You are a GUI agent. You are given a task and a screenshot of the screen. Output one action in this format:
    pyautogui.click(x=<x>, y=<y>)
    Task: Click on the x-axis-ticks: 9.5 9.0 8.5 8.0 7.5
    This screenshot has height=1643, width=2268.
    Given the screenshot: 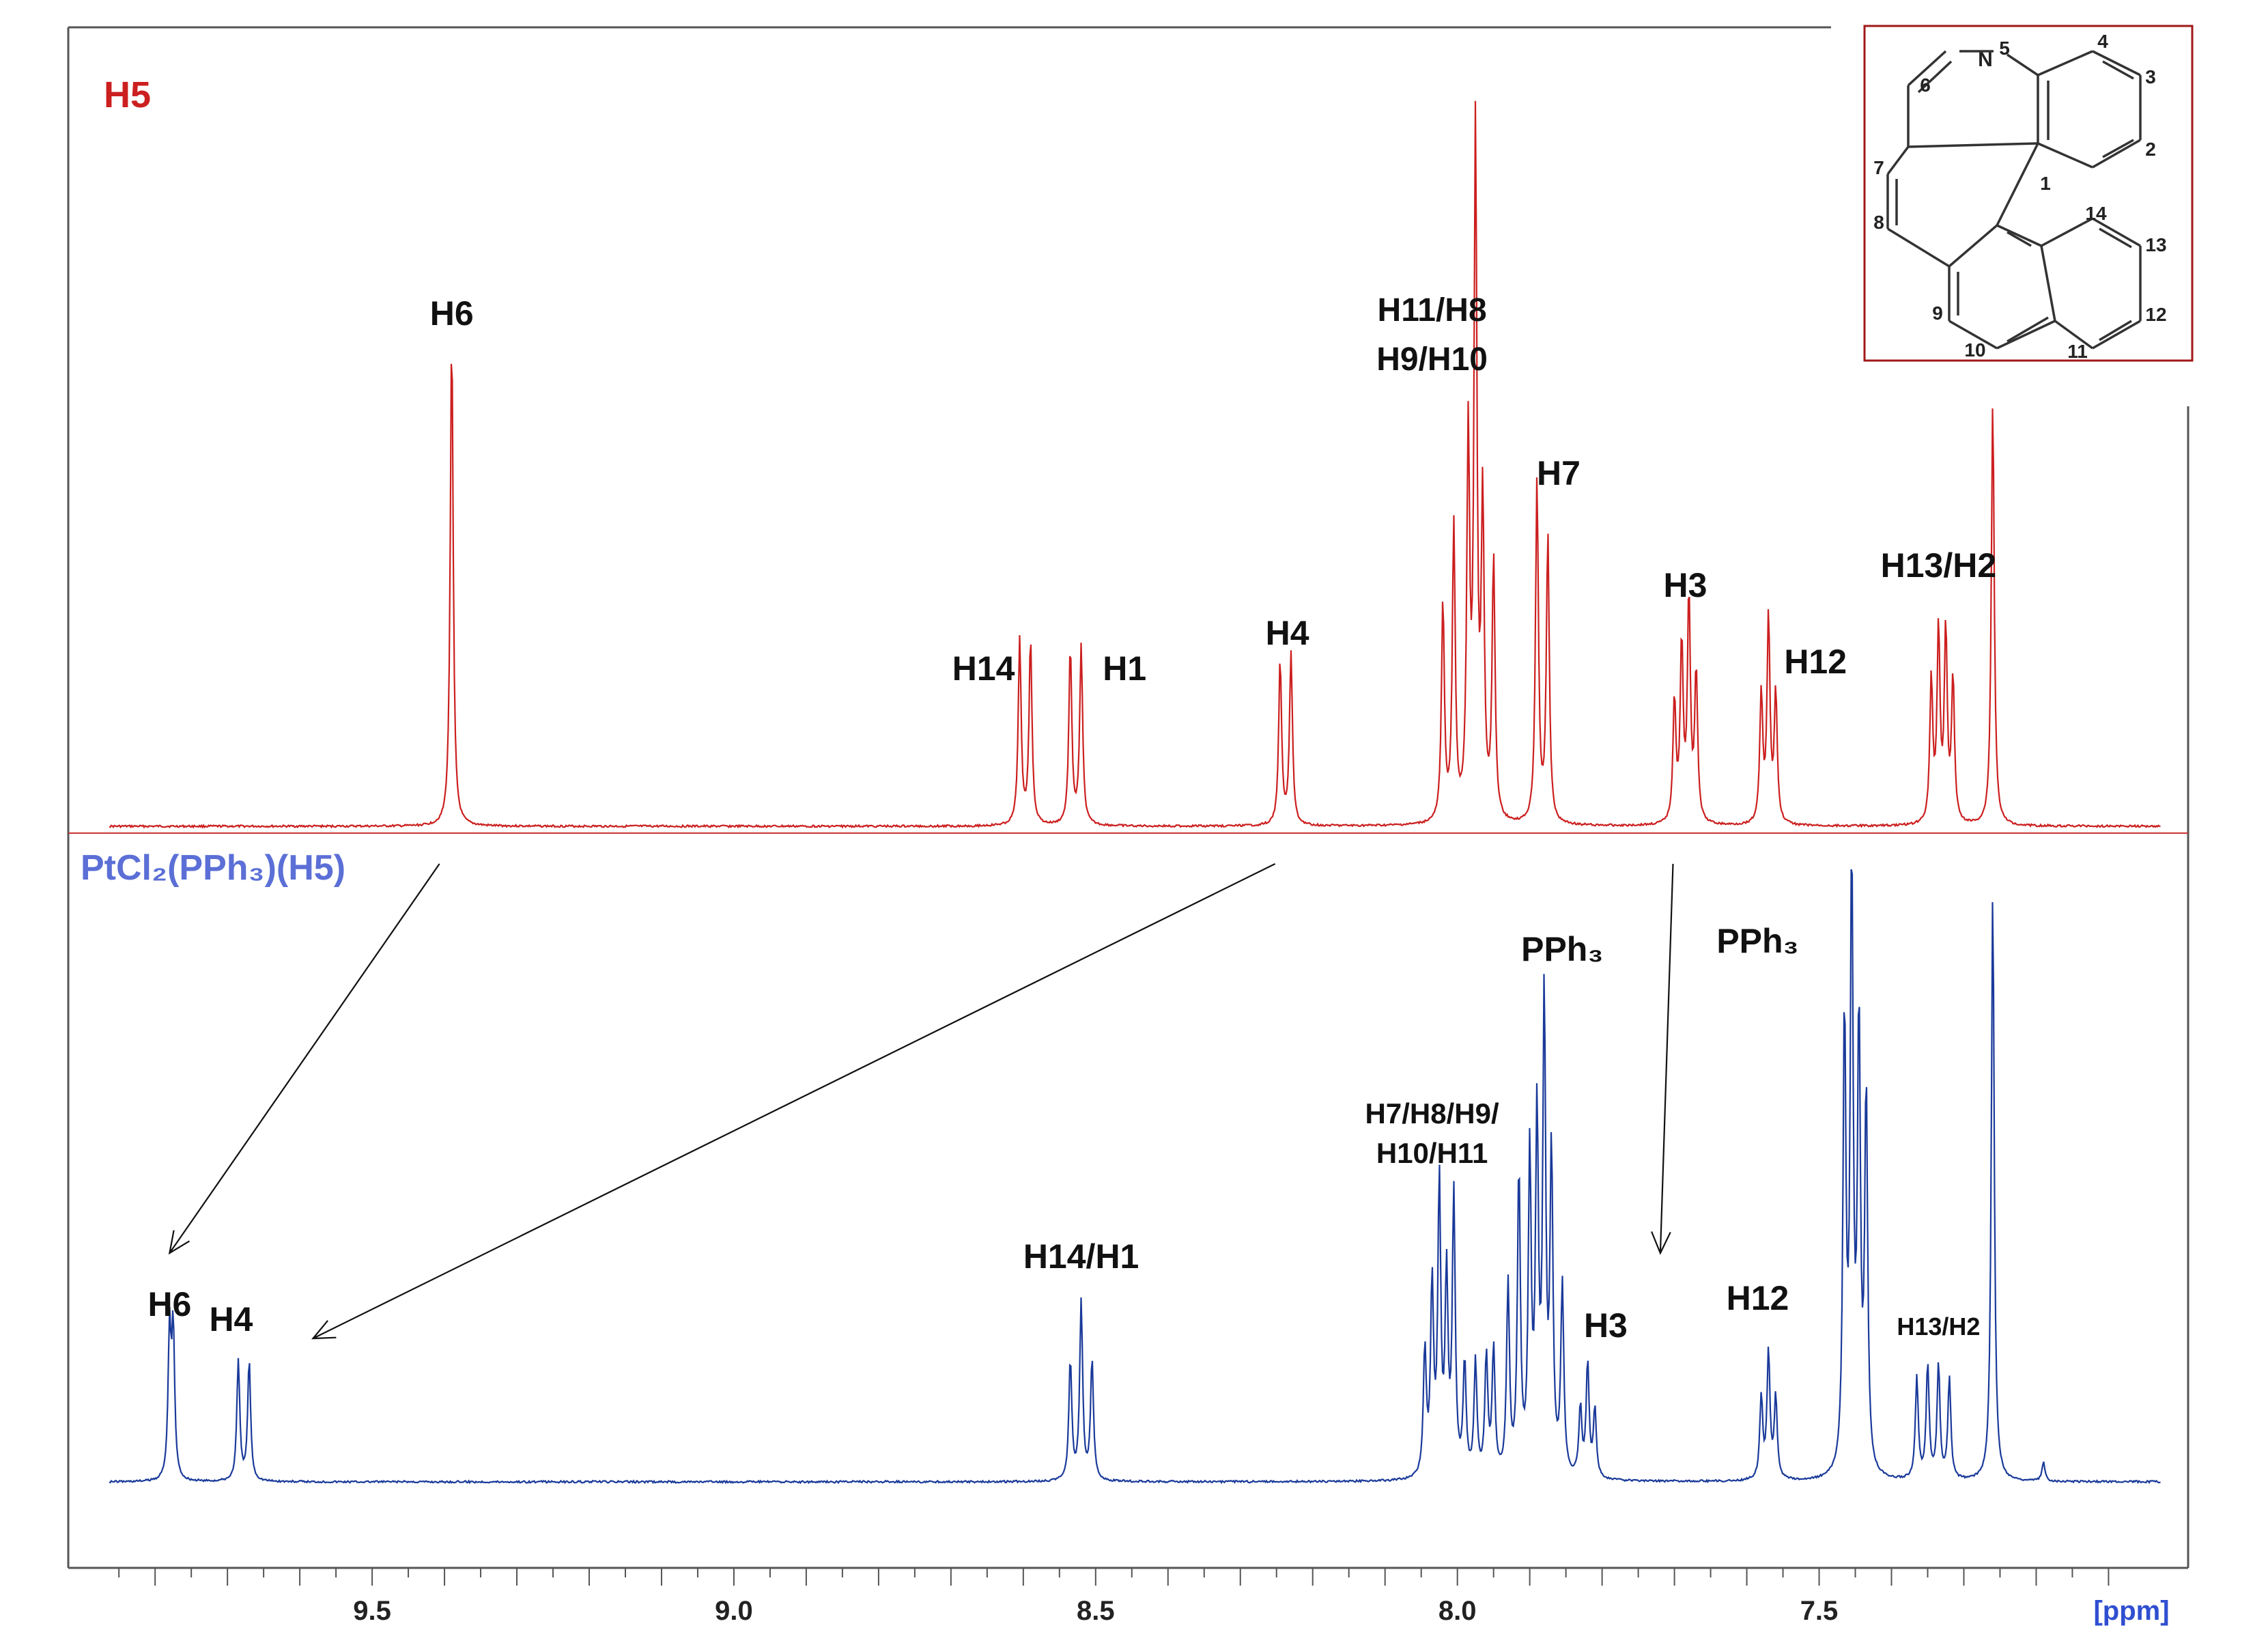 What is the action you would take?
    pyautogui.click(x=1114, y=1597)
    